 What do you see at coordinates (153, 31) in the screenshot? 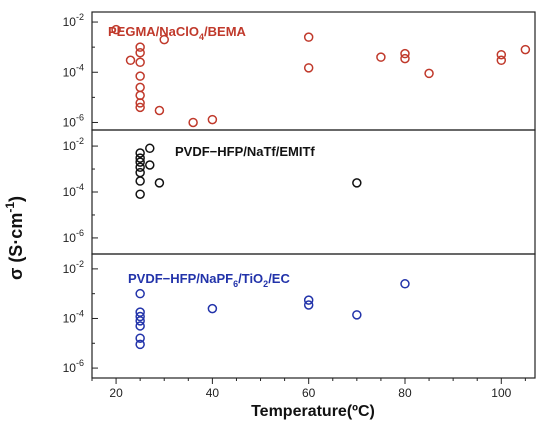
I see `panel-label-part: PEGMA/NaClO` at bounding box center [153, 31].